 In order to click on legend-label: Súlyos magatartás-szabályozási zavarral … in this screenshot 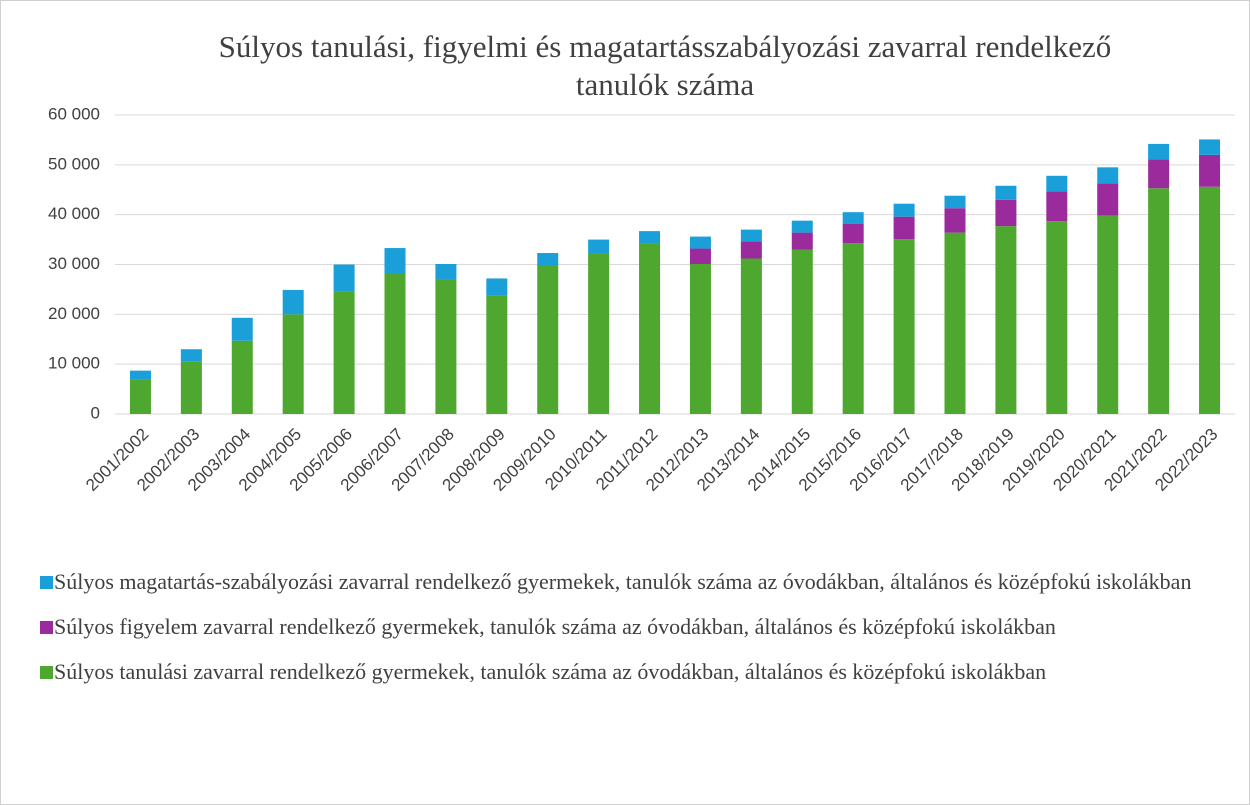, I will do `click(623, 581)`.